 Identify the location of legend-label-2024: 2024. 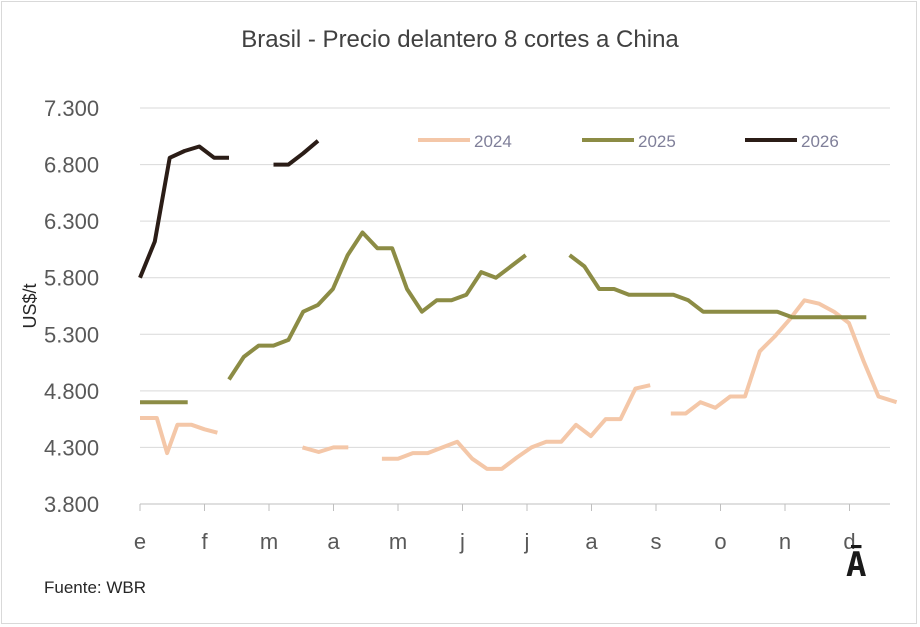
(493, 141).